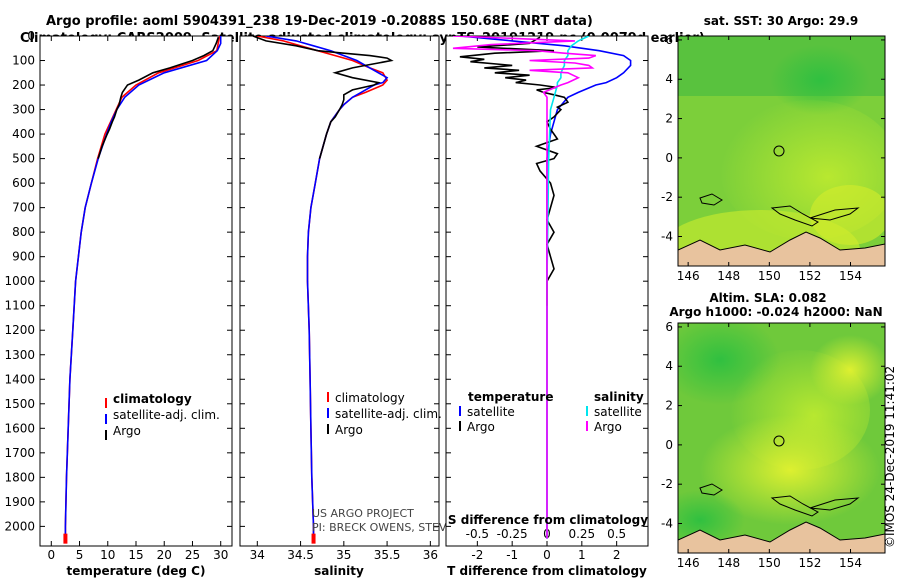  I want to click on depth-tick-label: 1400, so click(19, 379).